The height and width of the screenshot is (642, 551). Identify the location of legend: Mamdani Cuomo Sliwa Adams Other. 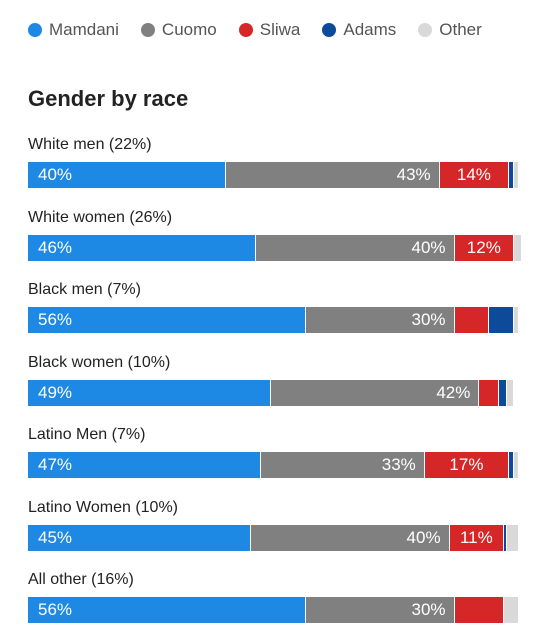
(266, 30).